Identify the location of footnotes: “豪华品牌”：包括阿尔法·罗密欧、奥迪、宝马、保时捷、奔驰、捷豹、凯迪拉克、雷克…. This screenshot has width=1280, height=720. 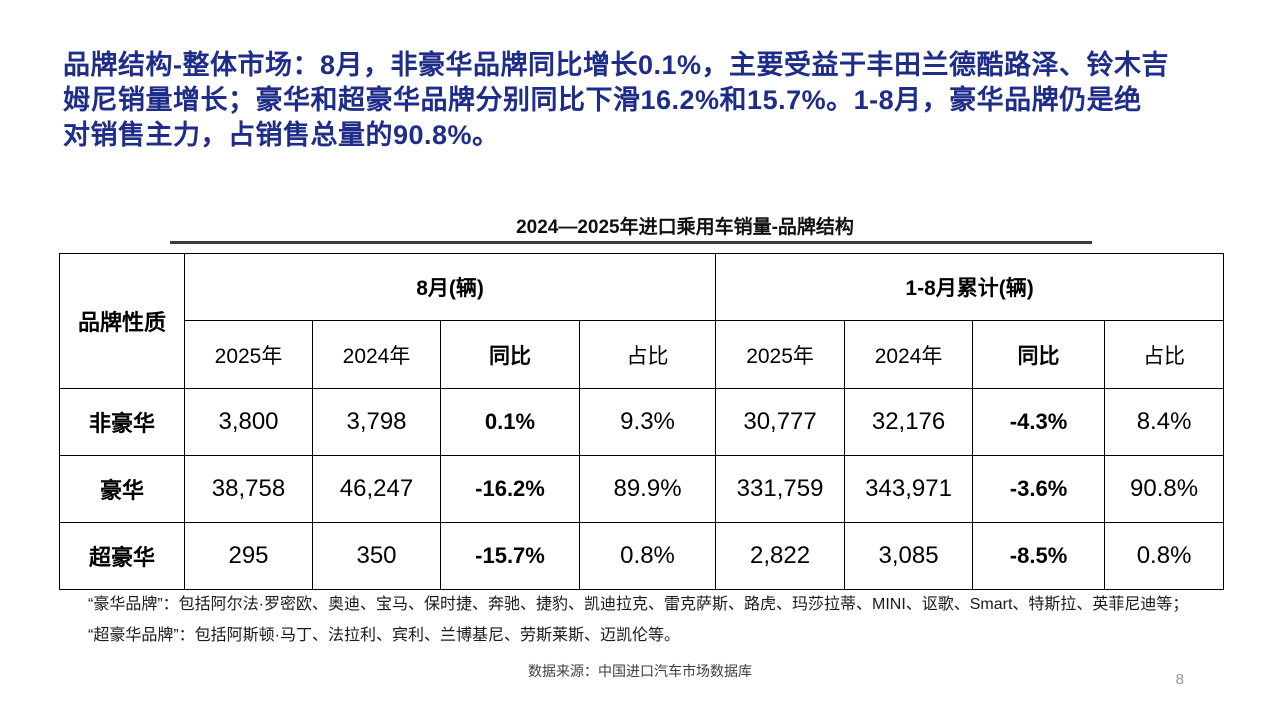
(638, 620).